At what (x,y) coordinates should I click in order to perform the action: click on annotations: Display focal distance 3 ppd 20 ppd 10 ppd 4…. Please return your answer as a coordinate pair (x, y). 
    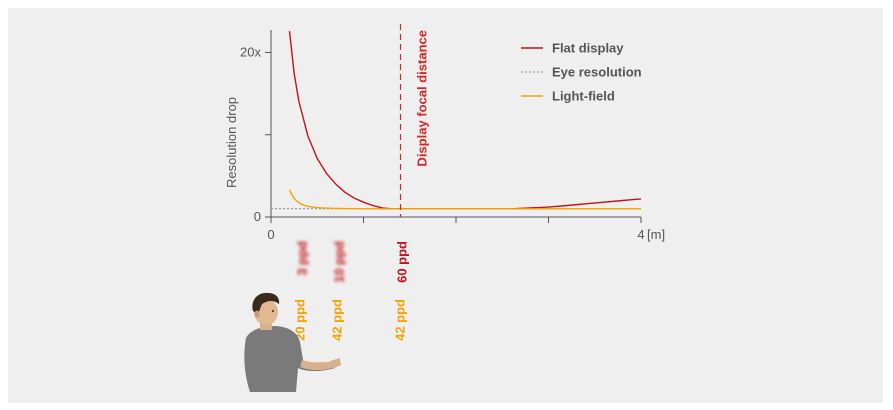
    Looking at the image, I should click on (361, 182).